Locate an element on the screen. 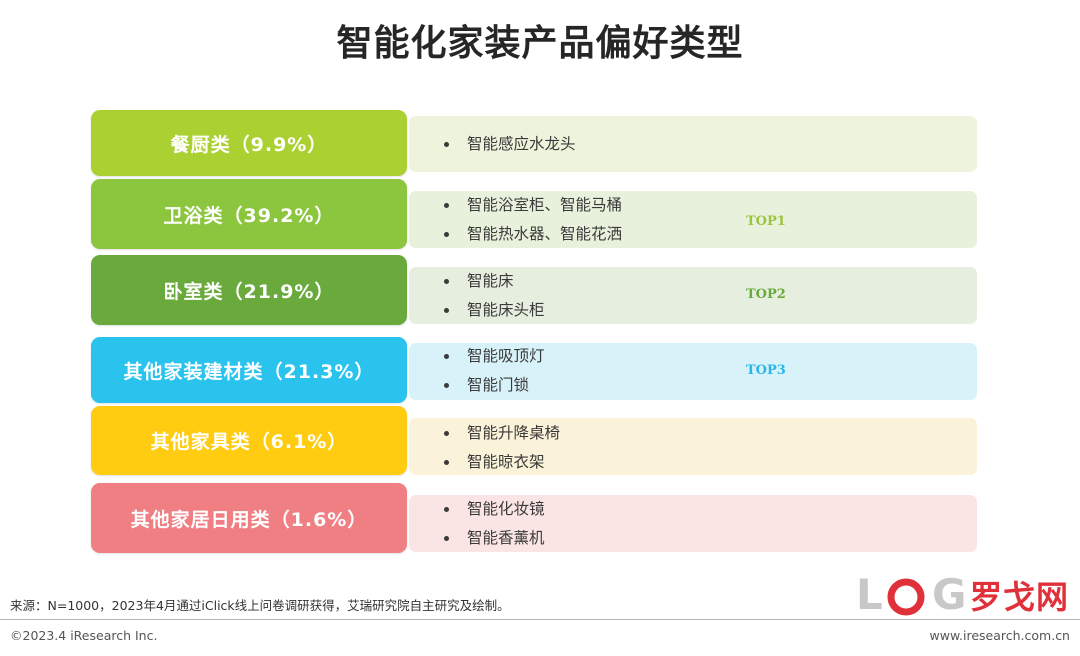 Image resolution: width=1080 pixels, height=656 pixels. category-row-kitchen: 餐厨类（9.9%） 智能感应水龙头 is located at coordinates (534, 143).